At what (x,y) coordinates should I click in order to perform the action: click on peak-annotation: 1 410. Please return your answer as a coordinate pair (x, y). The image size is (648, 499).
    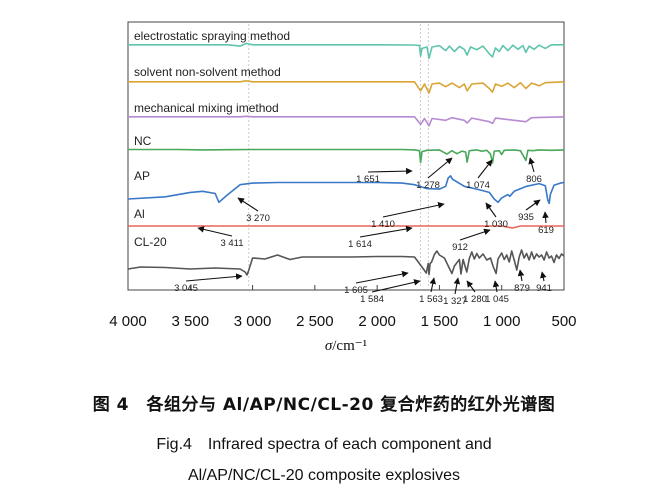
    Looking at the image, I should click on (408, 216).